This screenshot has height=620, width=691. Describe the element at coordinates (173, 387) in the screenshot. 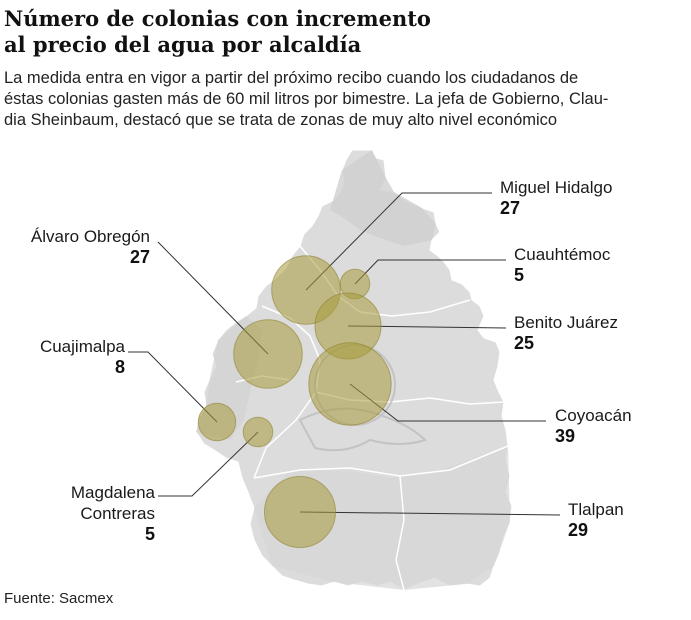

I see `leader-cuajimalpa` at that location.